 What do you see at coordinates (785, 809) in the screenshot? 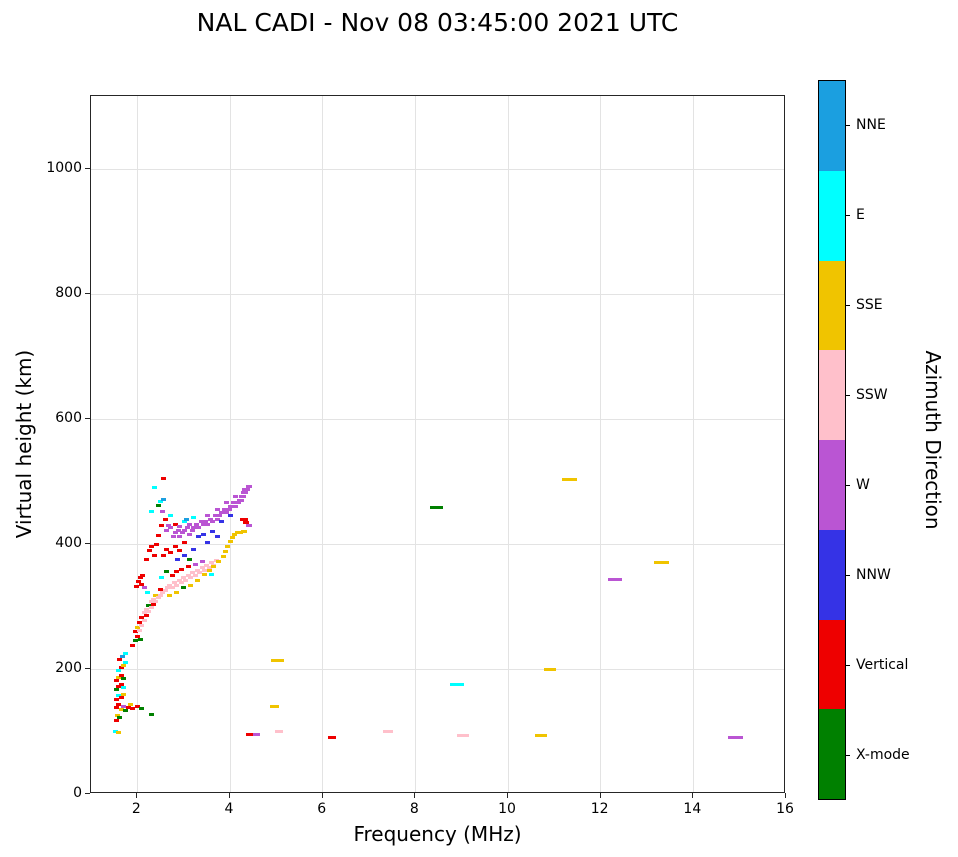
I see `x-tick-label: 16` at bounding box center [785, 809].